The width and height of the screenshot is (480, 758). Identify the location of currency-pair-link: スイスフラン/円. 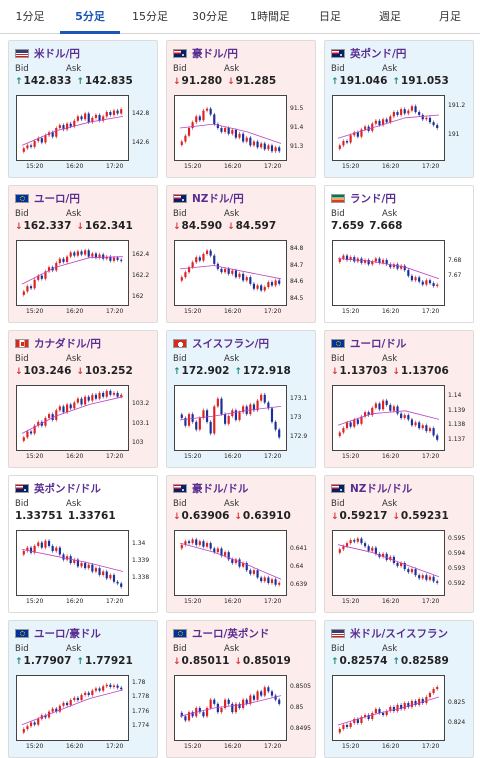
(231, 343).